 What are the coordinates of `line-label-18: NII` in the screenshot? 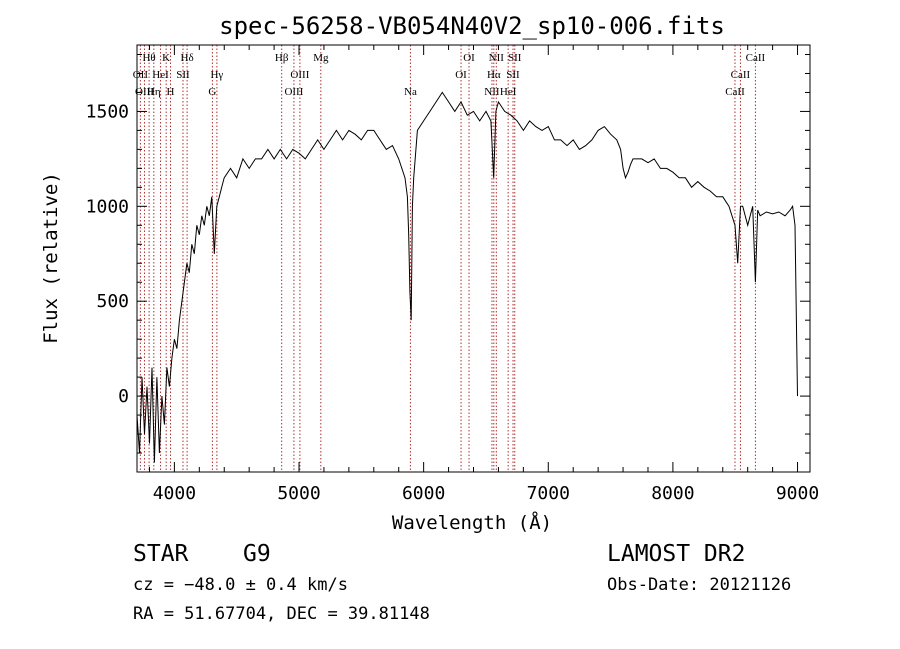 It's located at (492, 92).